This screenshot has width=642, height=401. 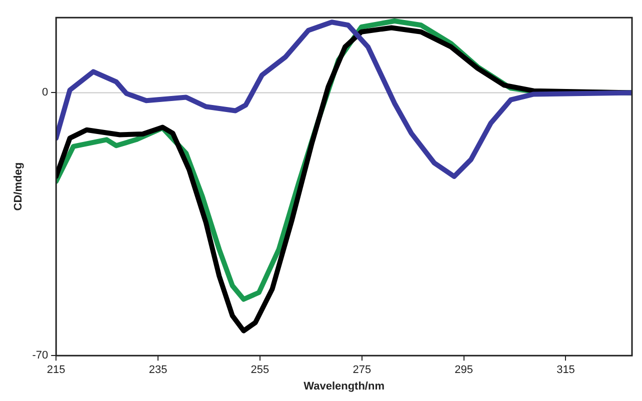 I want to click on y-axis-title: CD/mdeg, so click(x=18, y=186).